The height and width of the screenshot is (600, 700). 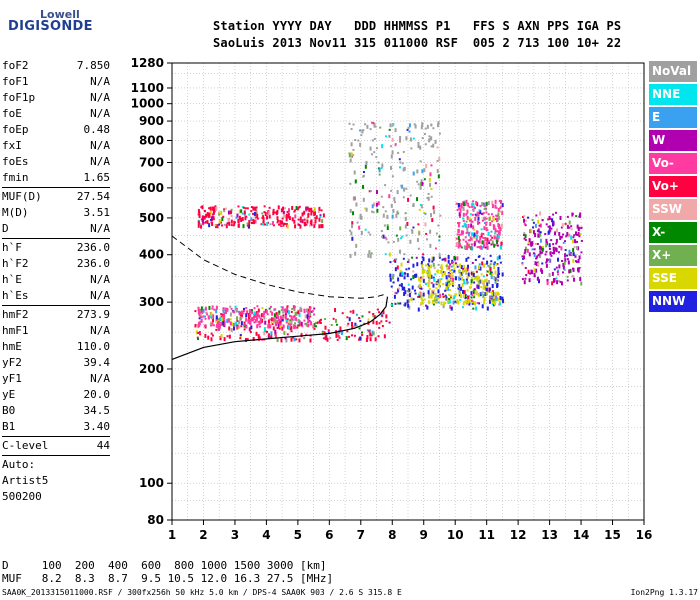 I want to click on param-value: 3.51, so click(x=97, y=212).